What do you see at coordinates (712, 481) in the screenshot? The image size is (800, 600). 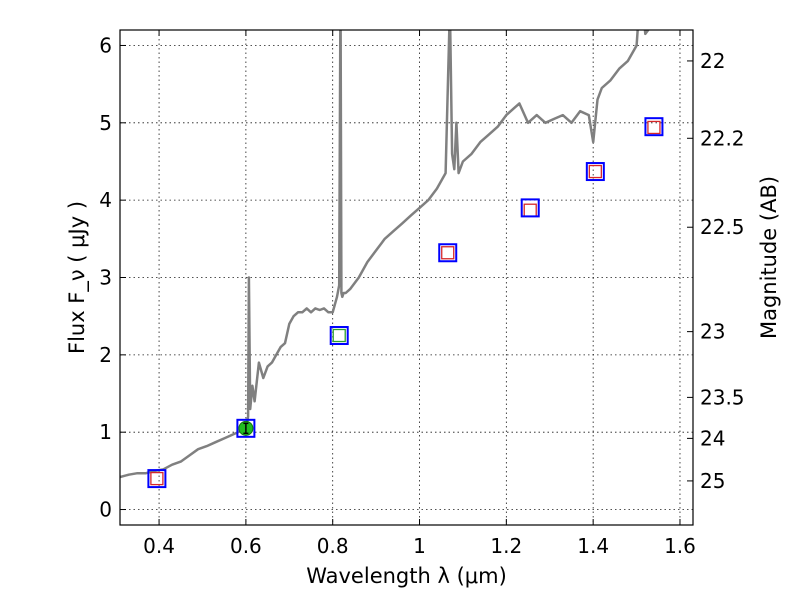 I see `right-tick-label: 25` at bounding box center [712, 481].